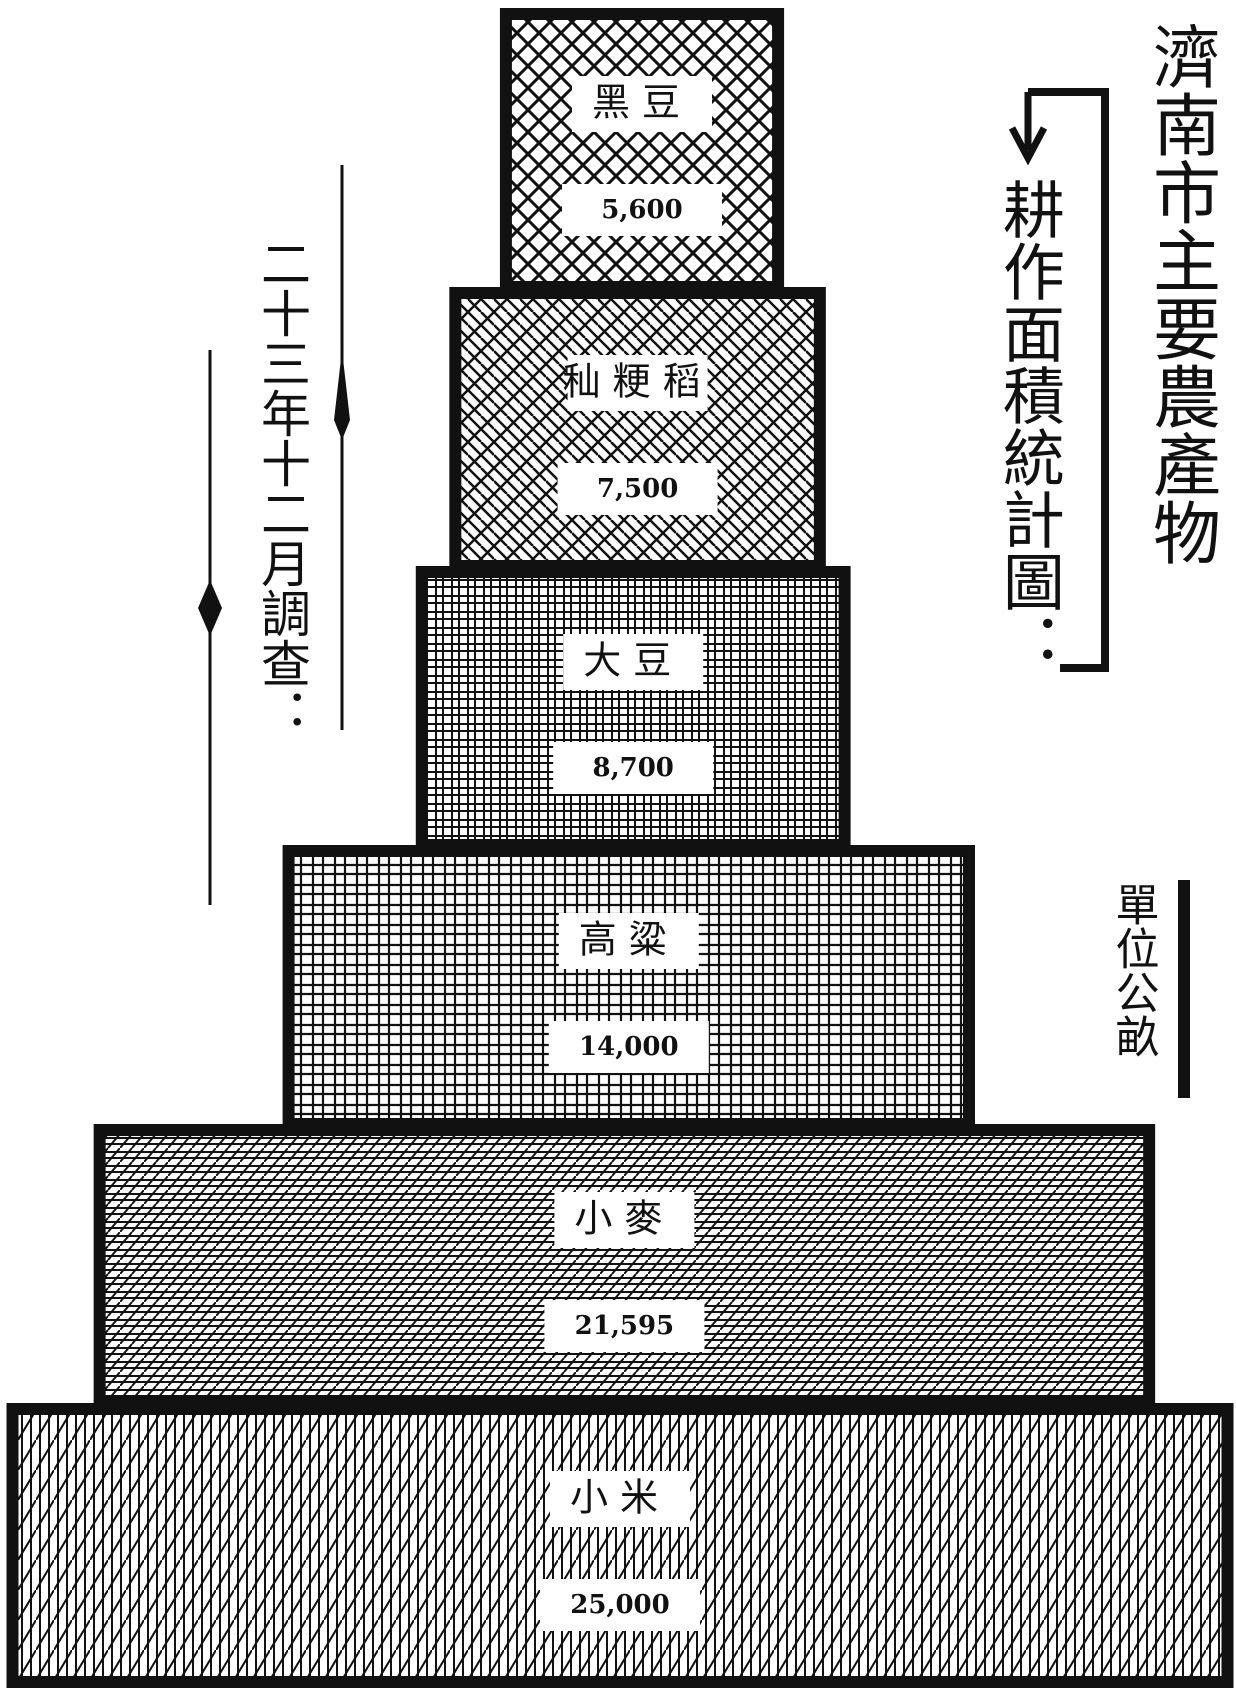 The height and width of the screenshot is (1689, 1236). Describe the element at coordinates (1068, 380) in the screenshot. I see `bracket` at that location.